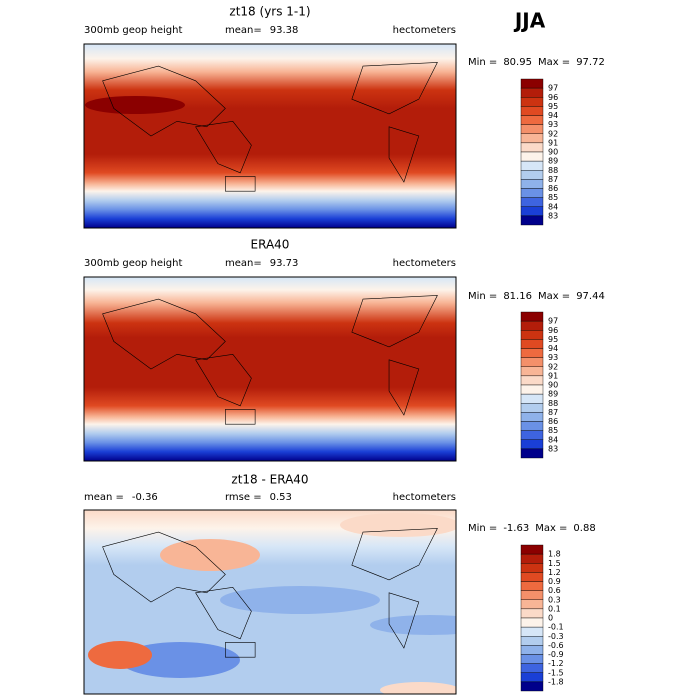 This screenshot has width=700, height=700. What do you see at coordinates (121, 497) in the screenshot?
I see `panel-header: mean = -0.36` at bounding box center [121, 497].